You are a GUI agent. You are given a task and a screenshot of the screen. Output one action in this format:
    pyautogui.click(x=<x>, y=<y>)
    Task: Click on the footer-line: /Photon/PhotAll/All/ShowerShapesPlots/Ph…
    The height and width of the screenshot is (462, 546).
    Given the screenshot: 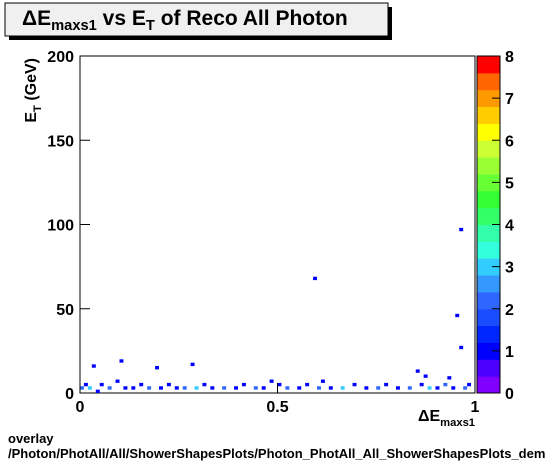 What is the action you would take?
    pyautogui.click(x=276, y=453)
    